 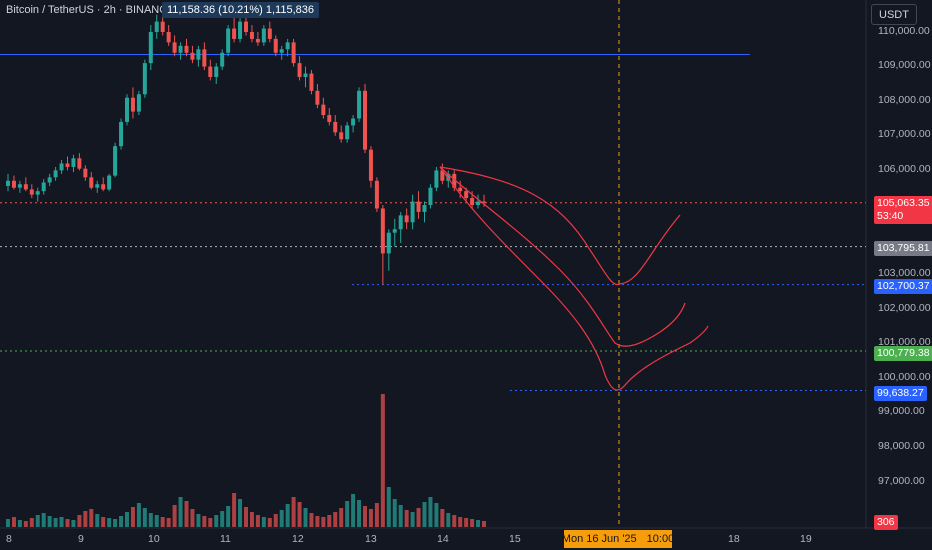 I want to click on time-label: 18, so click(x=734, y=539).